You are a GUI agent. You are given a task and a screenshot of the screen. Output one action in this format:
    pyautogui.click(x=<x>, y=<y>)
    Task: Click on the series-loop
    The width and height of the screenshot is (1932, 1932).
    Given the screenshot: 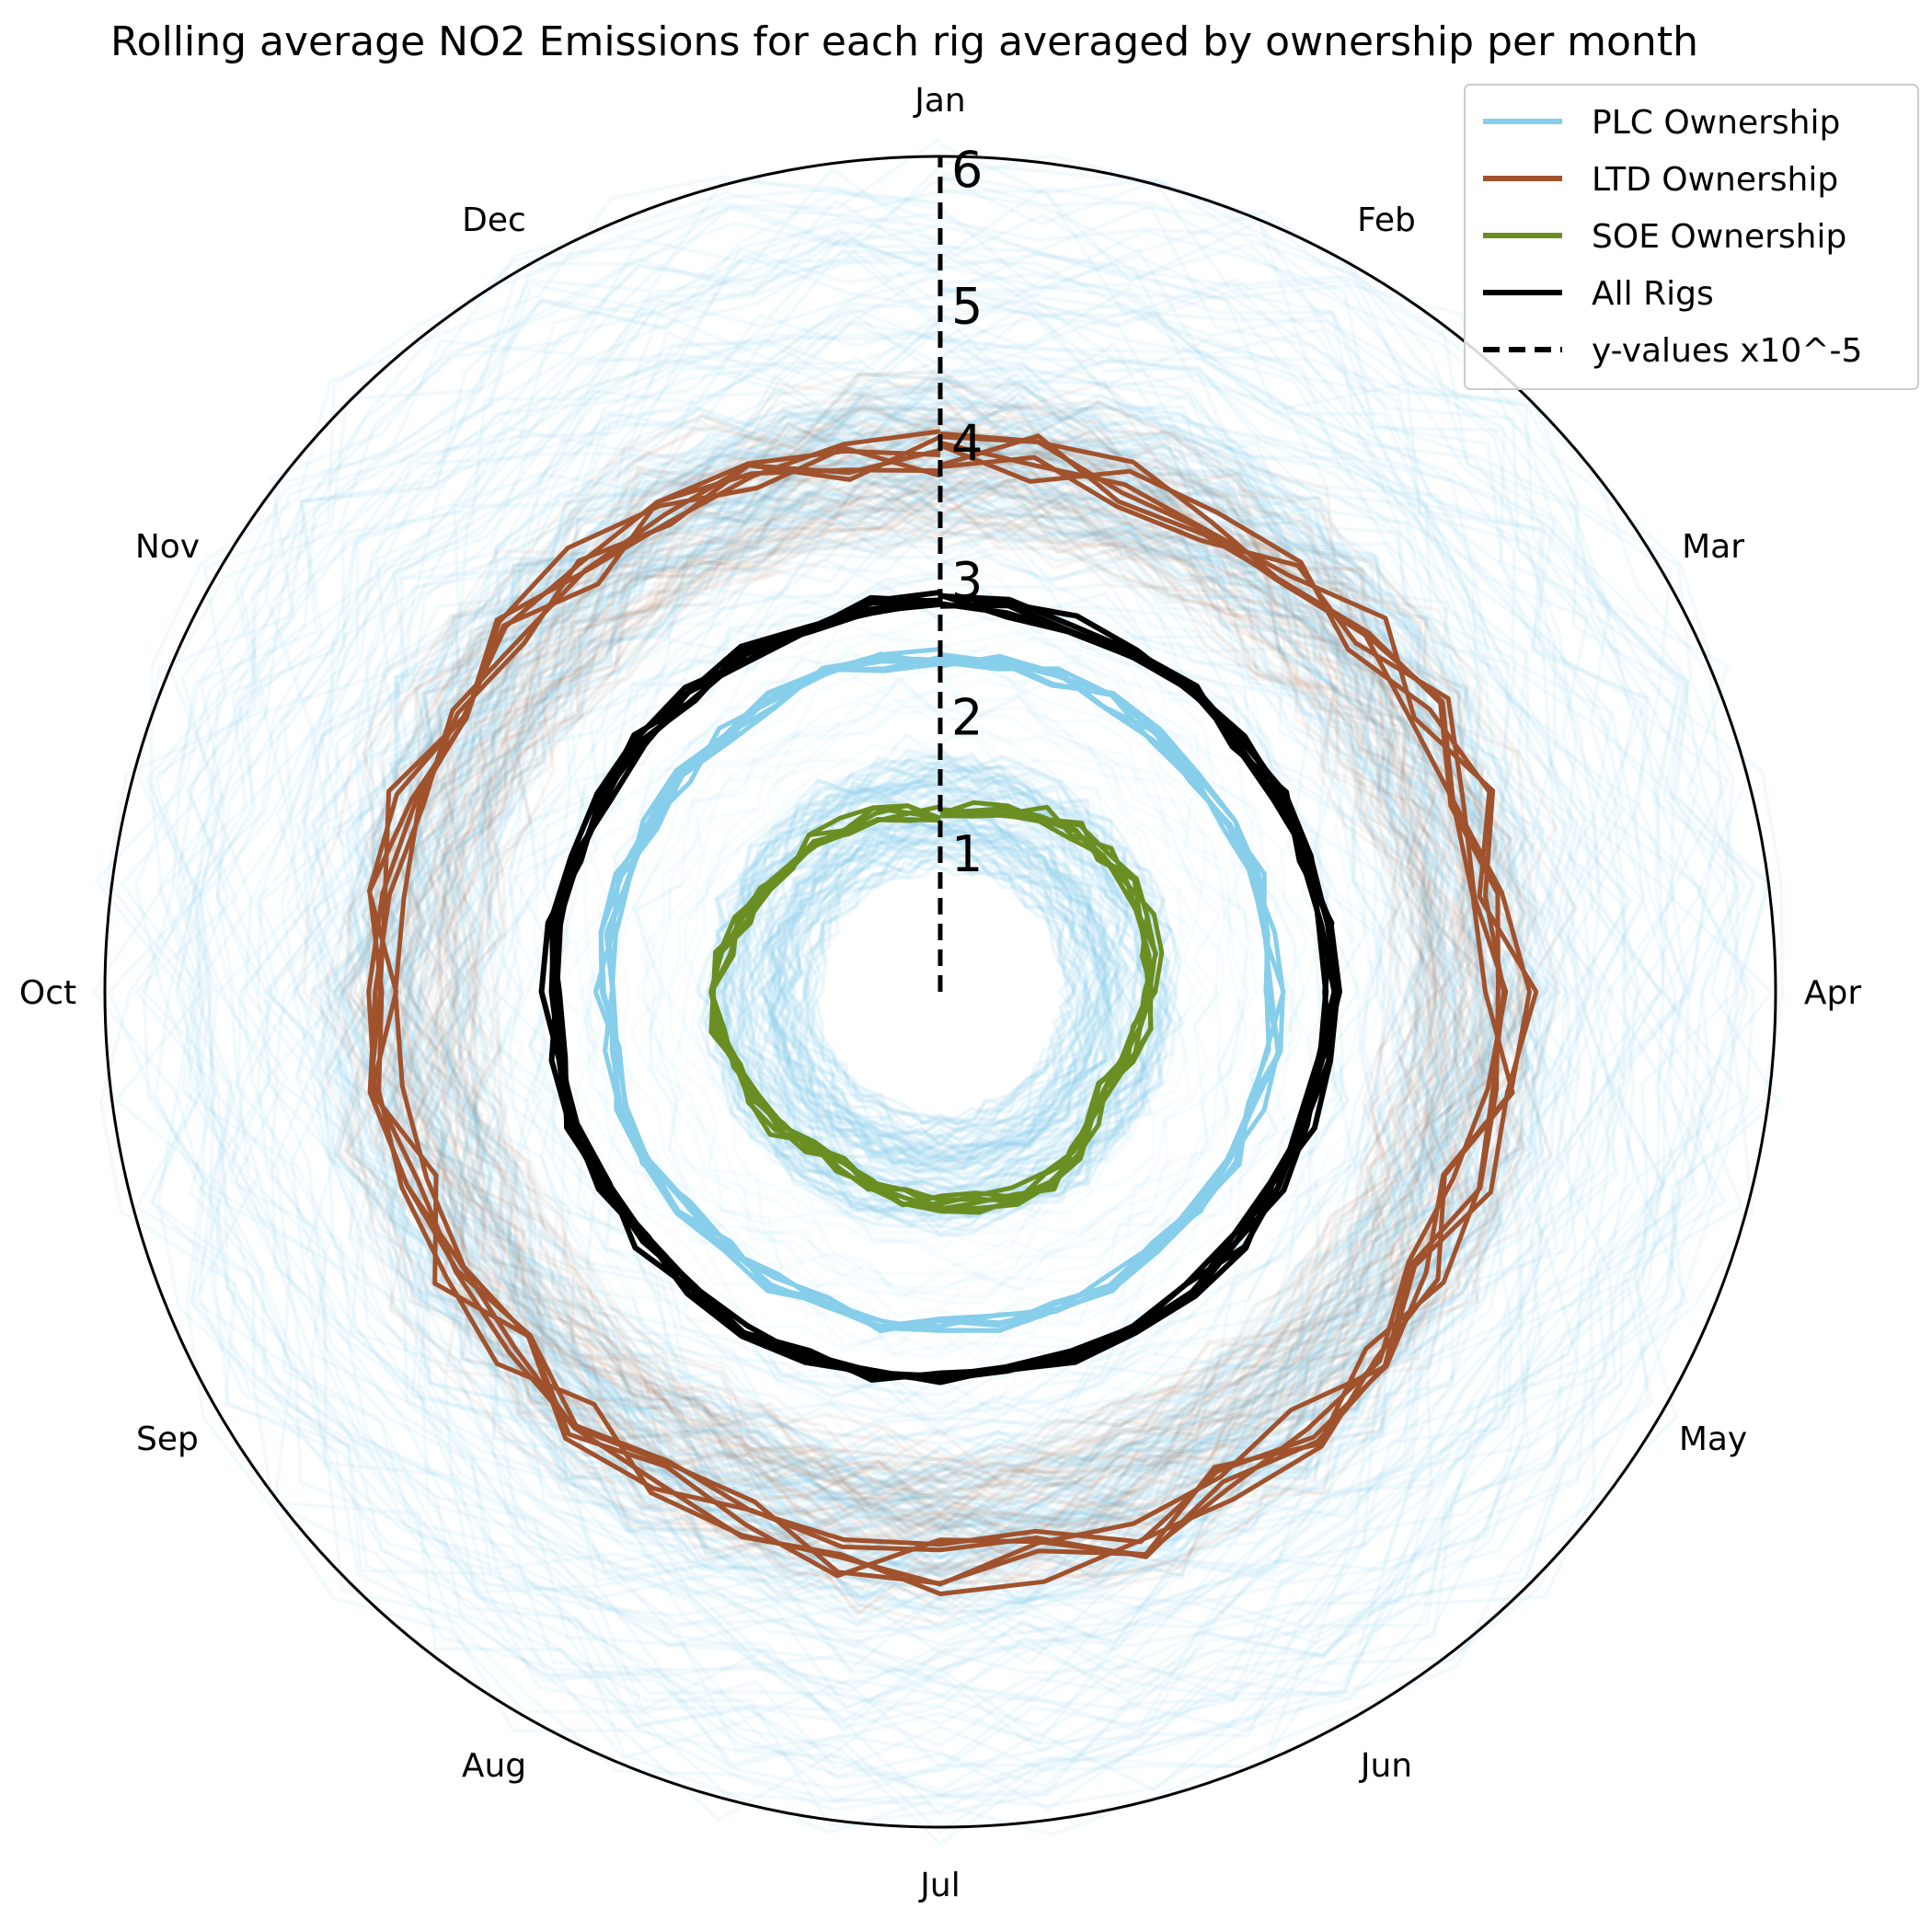 What is the action you would take?
    pyautogui.click(x=931, y=990)
    